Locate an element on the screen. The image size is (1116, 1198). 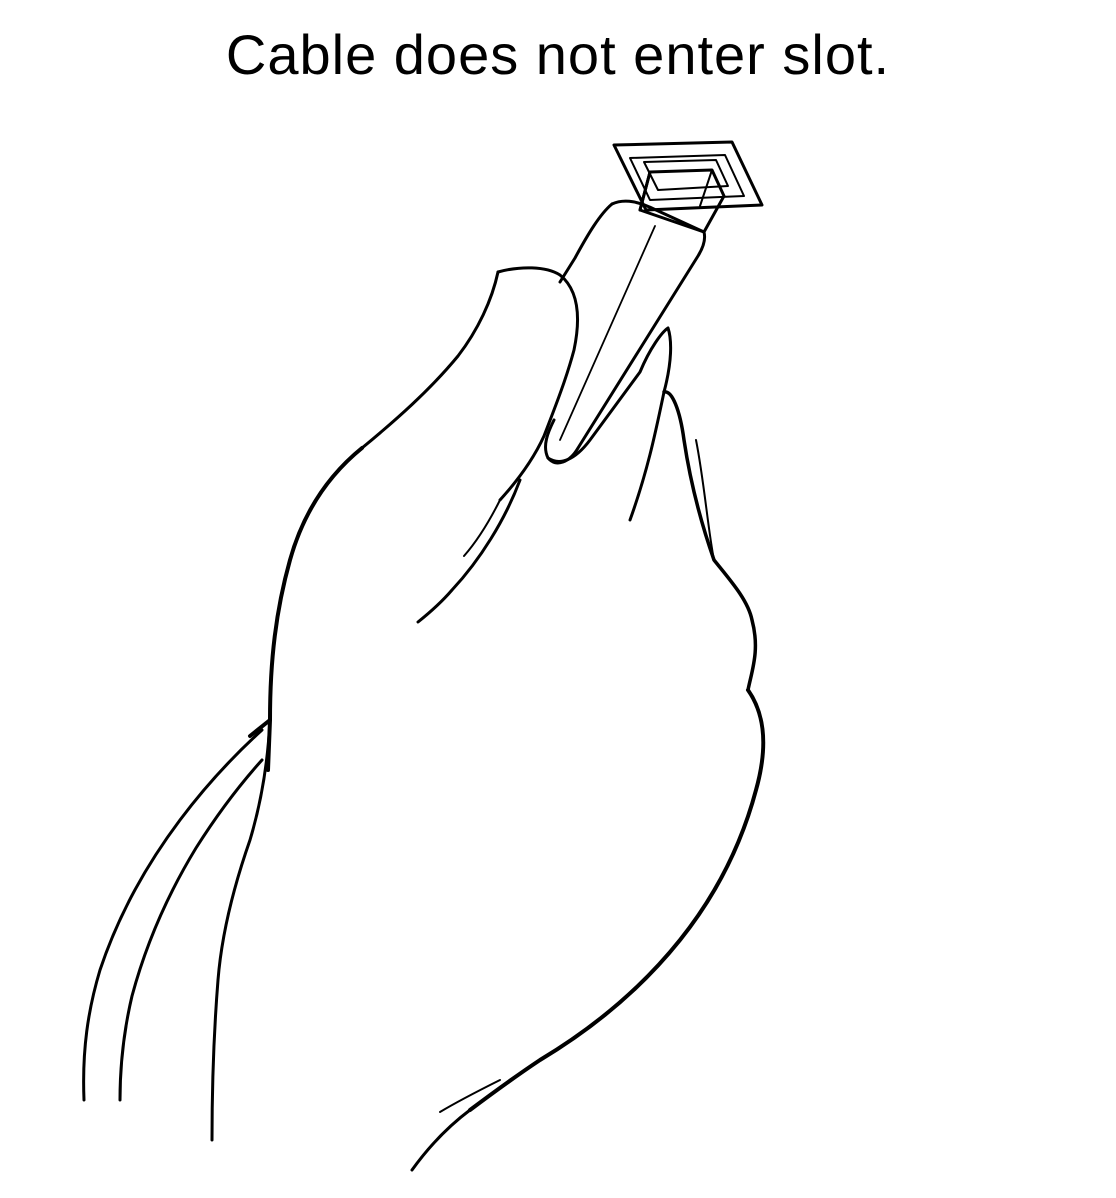
cable-plug-icon is located at coordinates (635, 316).